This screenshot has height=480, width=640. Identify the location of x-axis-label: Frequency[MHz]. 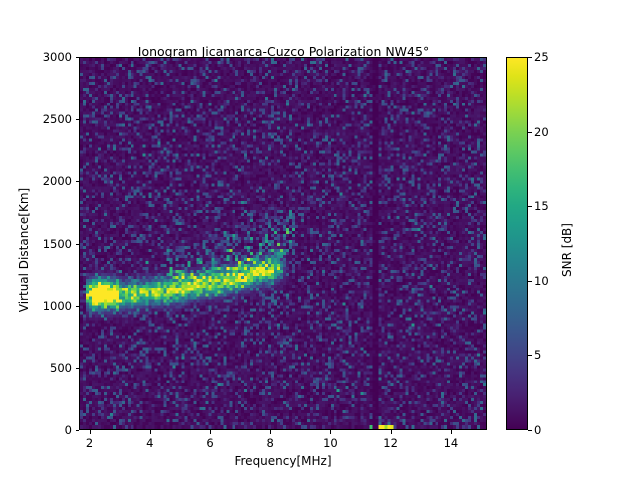
(283, 461).